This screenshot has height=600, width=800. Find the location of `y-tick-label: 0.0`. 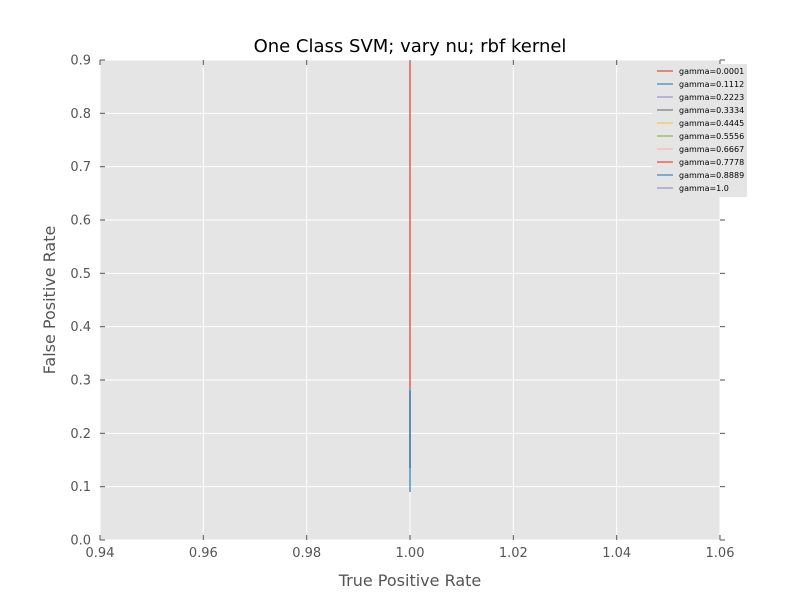

y-tick-label: 0.0 is located at coordinates (80, 541).